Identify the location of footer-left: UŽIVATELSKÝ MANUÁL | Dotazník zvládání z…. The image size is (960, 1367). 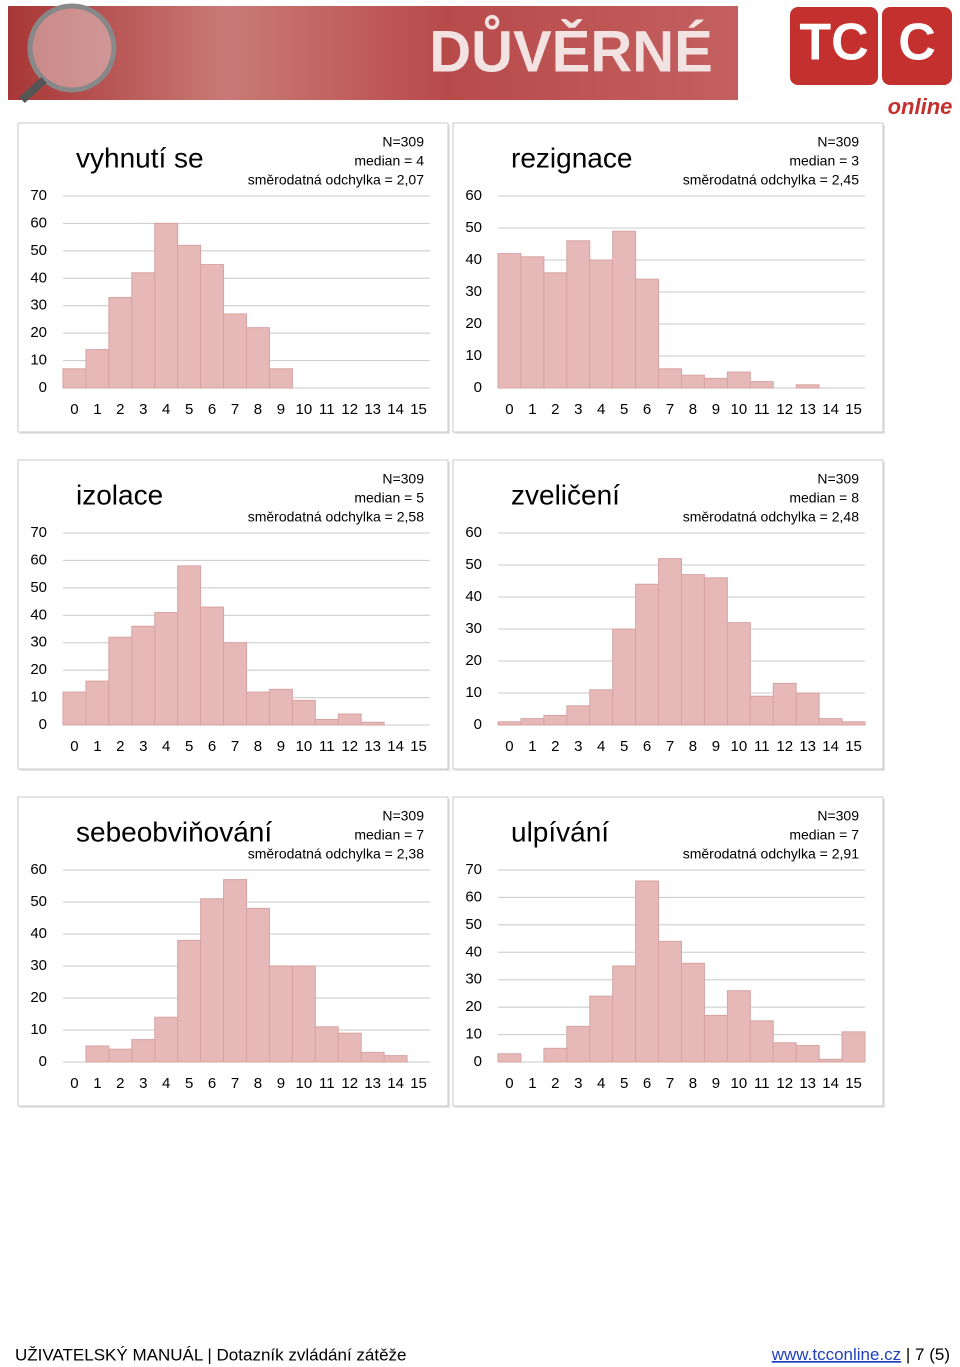
(210, 1354).